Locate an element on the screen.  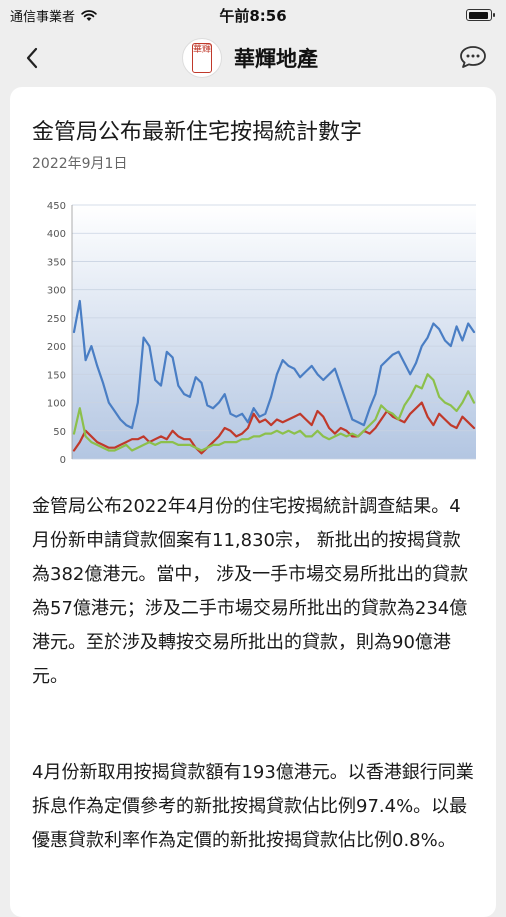
y-tick-label: 400 is located at coordinates (56, 234).